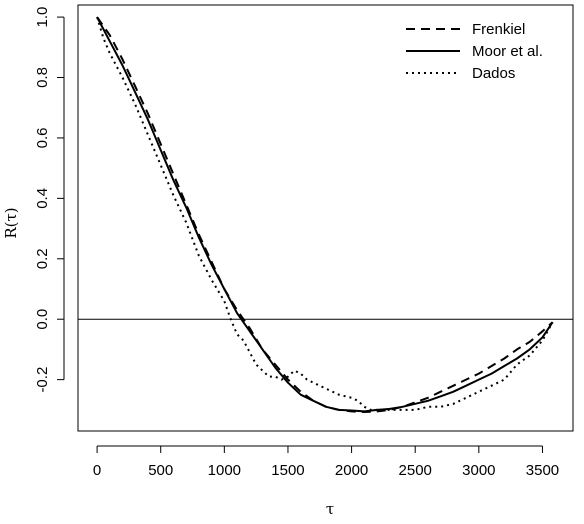  I want to click on x-tick-label: 2500, so click(415, 470).